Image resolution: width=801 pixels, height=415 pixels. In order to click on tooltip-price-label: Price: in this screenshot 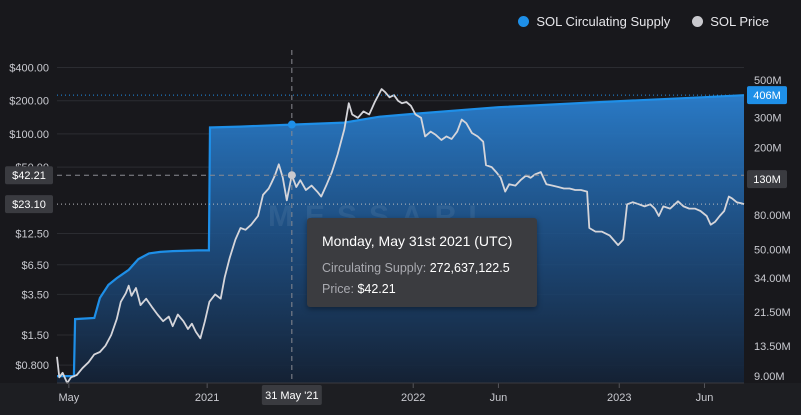, I will do `click(338, 289)`.